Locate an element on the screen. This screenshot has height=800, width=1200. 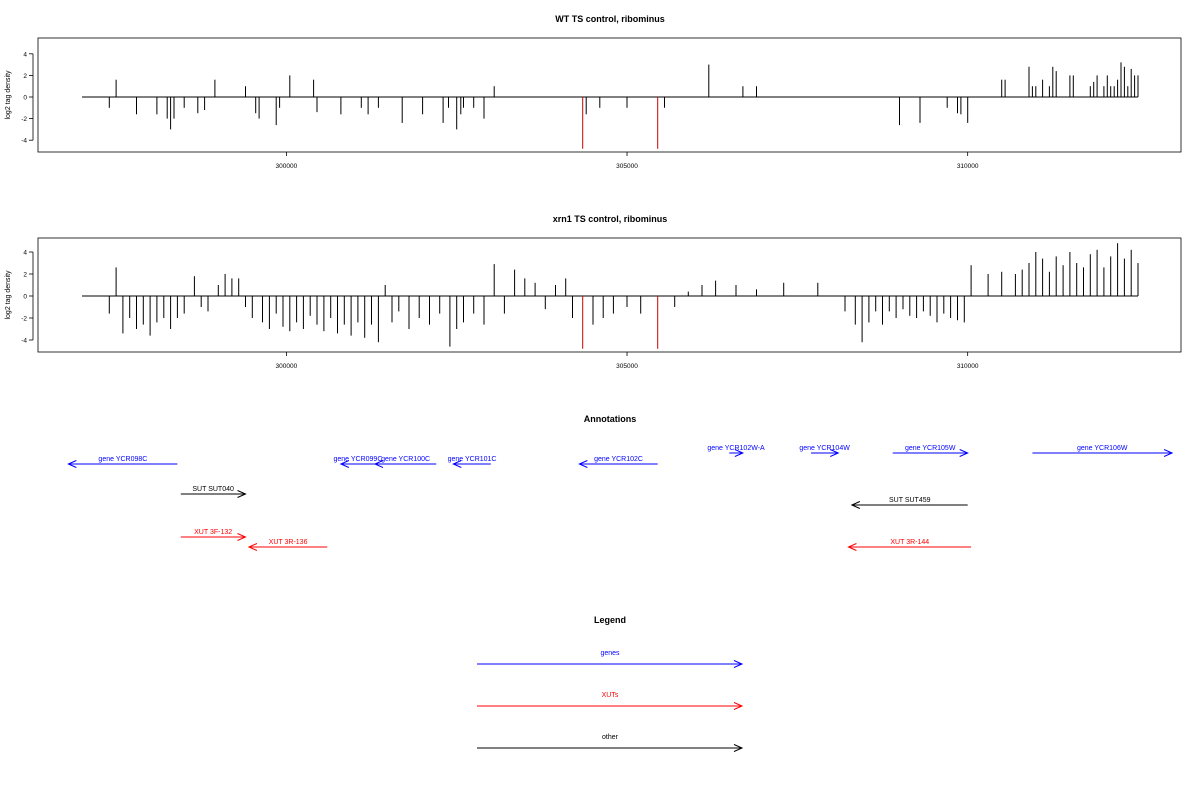
xrn1-track-marks is located at coordinates (610, 296).